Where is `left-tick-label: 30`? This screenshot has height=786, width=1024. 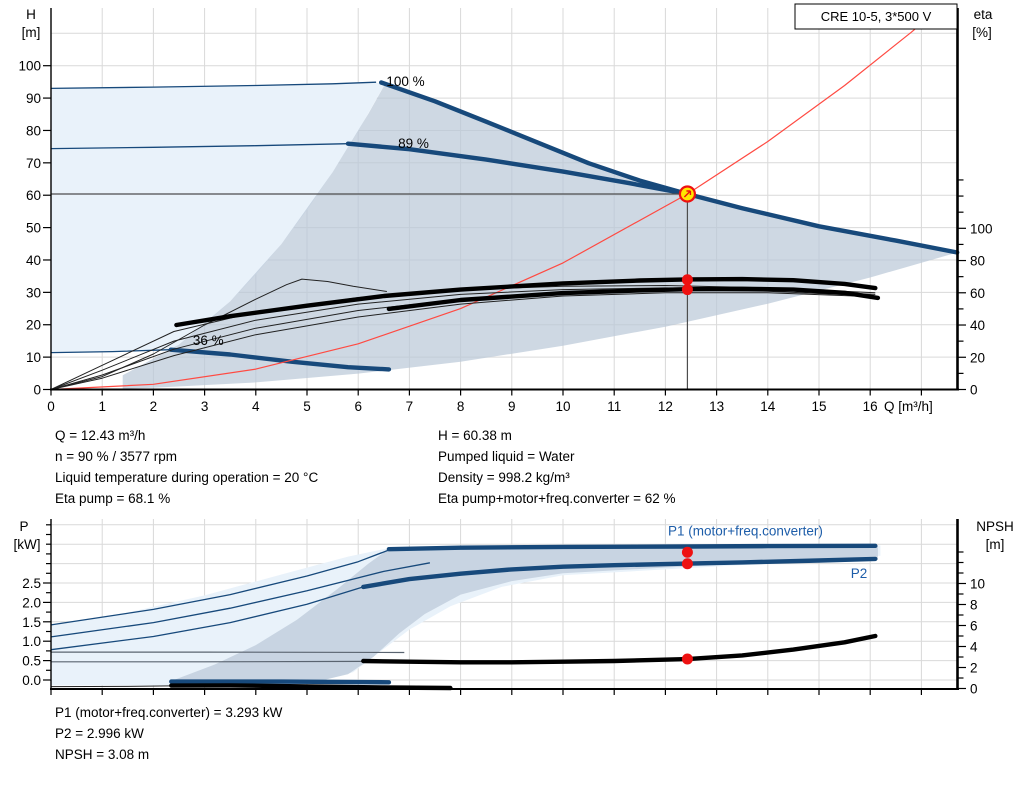
left-tick-label: 30 is located at coordinates (33, 292).